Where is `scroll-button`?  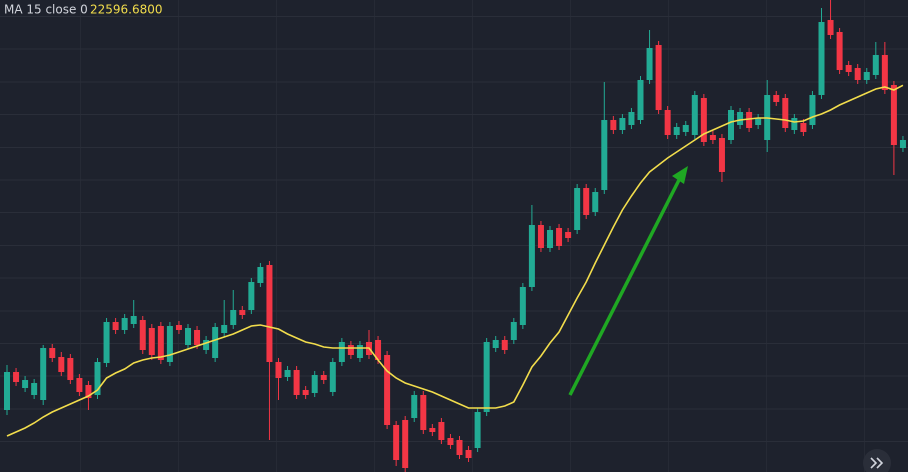 scroll-button is located at coordinates (877, 460).